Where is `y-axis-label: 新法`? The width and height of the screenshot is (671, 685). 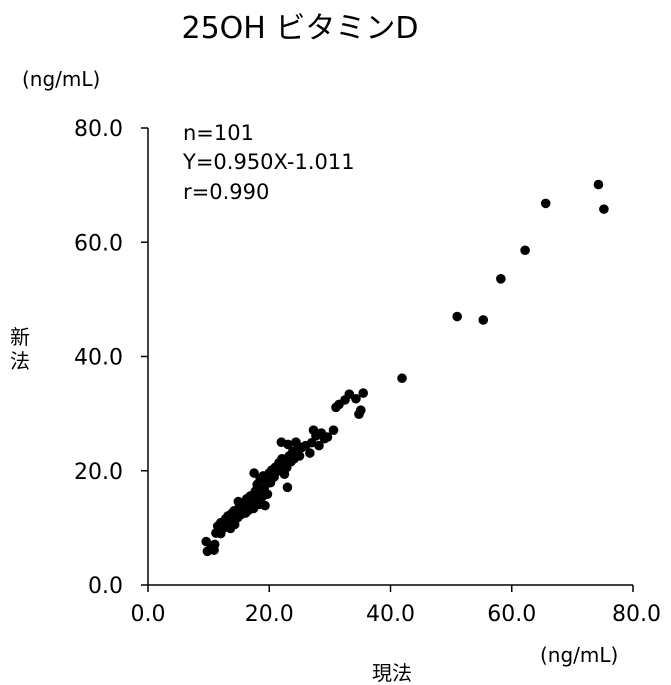
y-axis-label: 新法 is located at coordinates (20, 349).